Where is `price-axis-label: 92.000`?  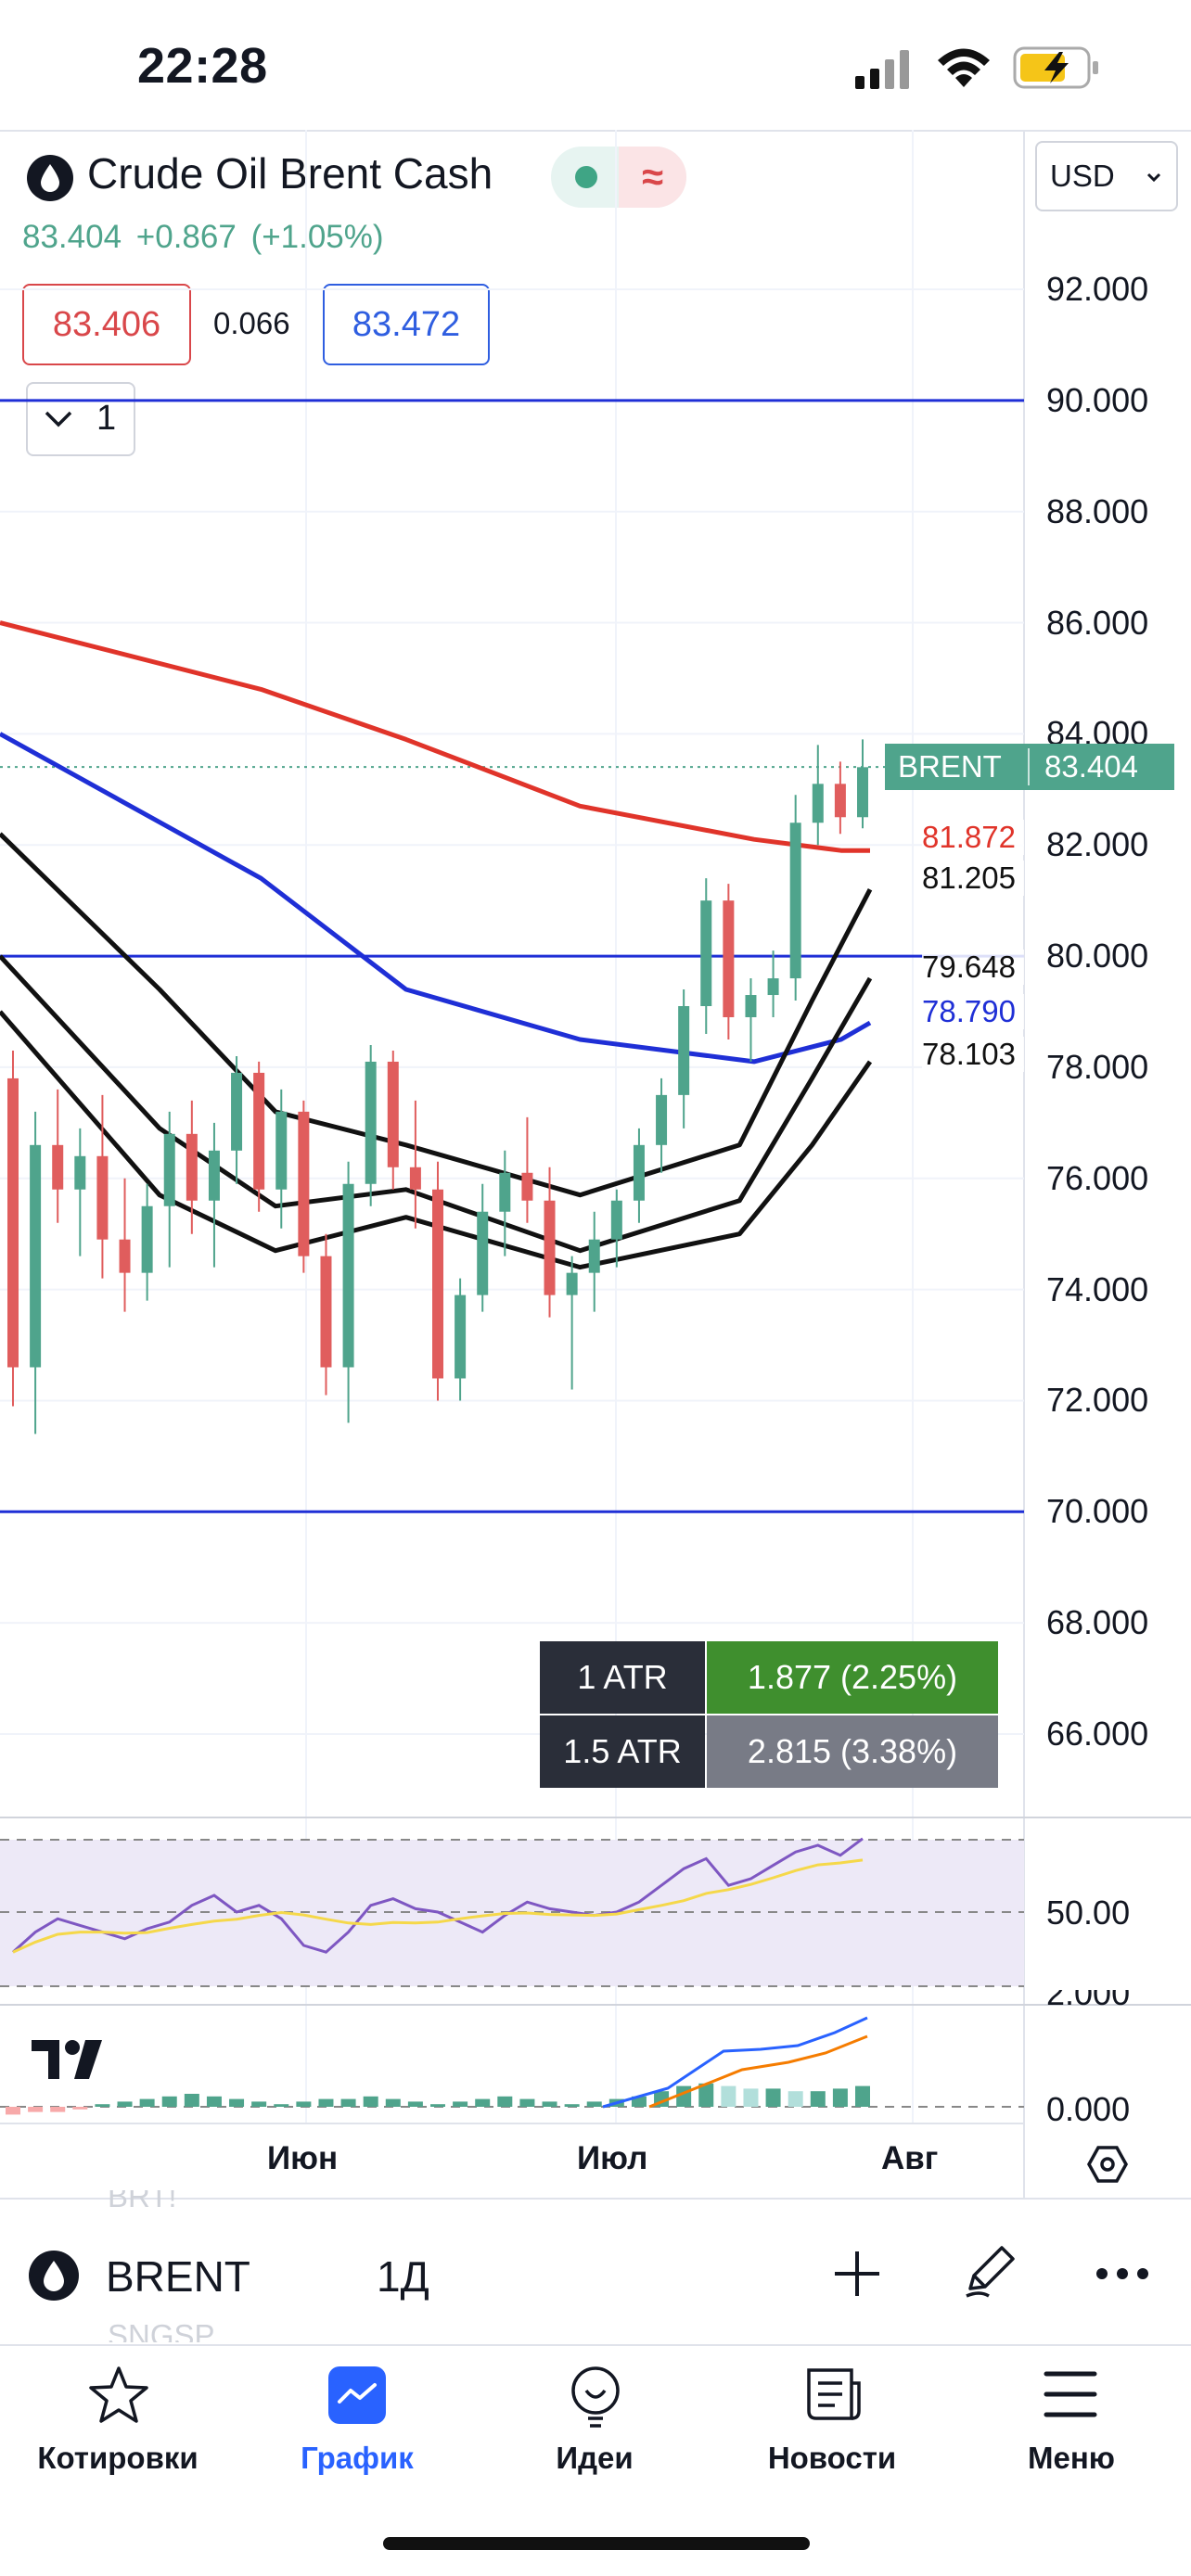 price-axis-label: 92.000 is located at coordinates (1097, 289).